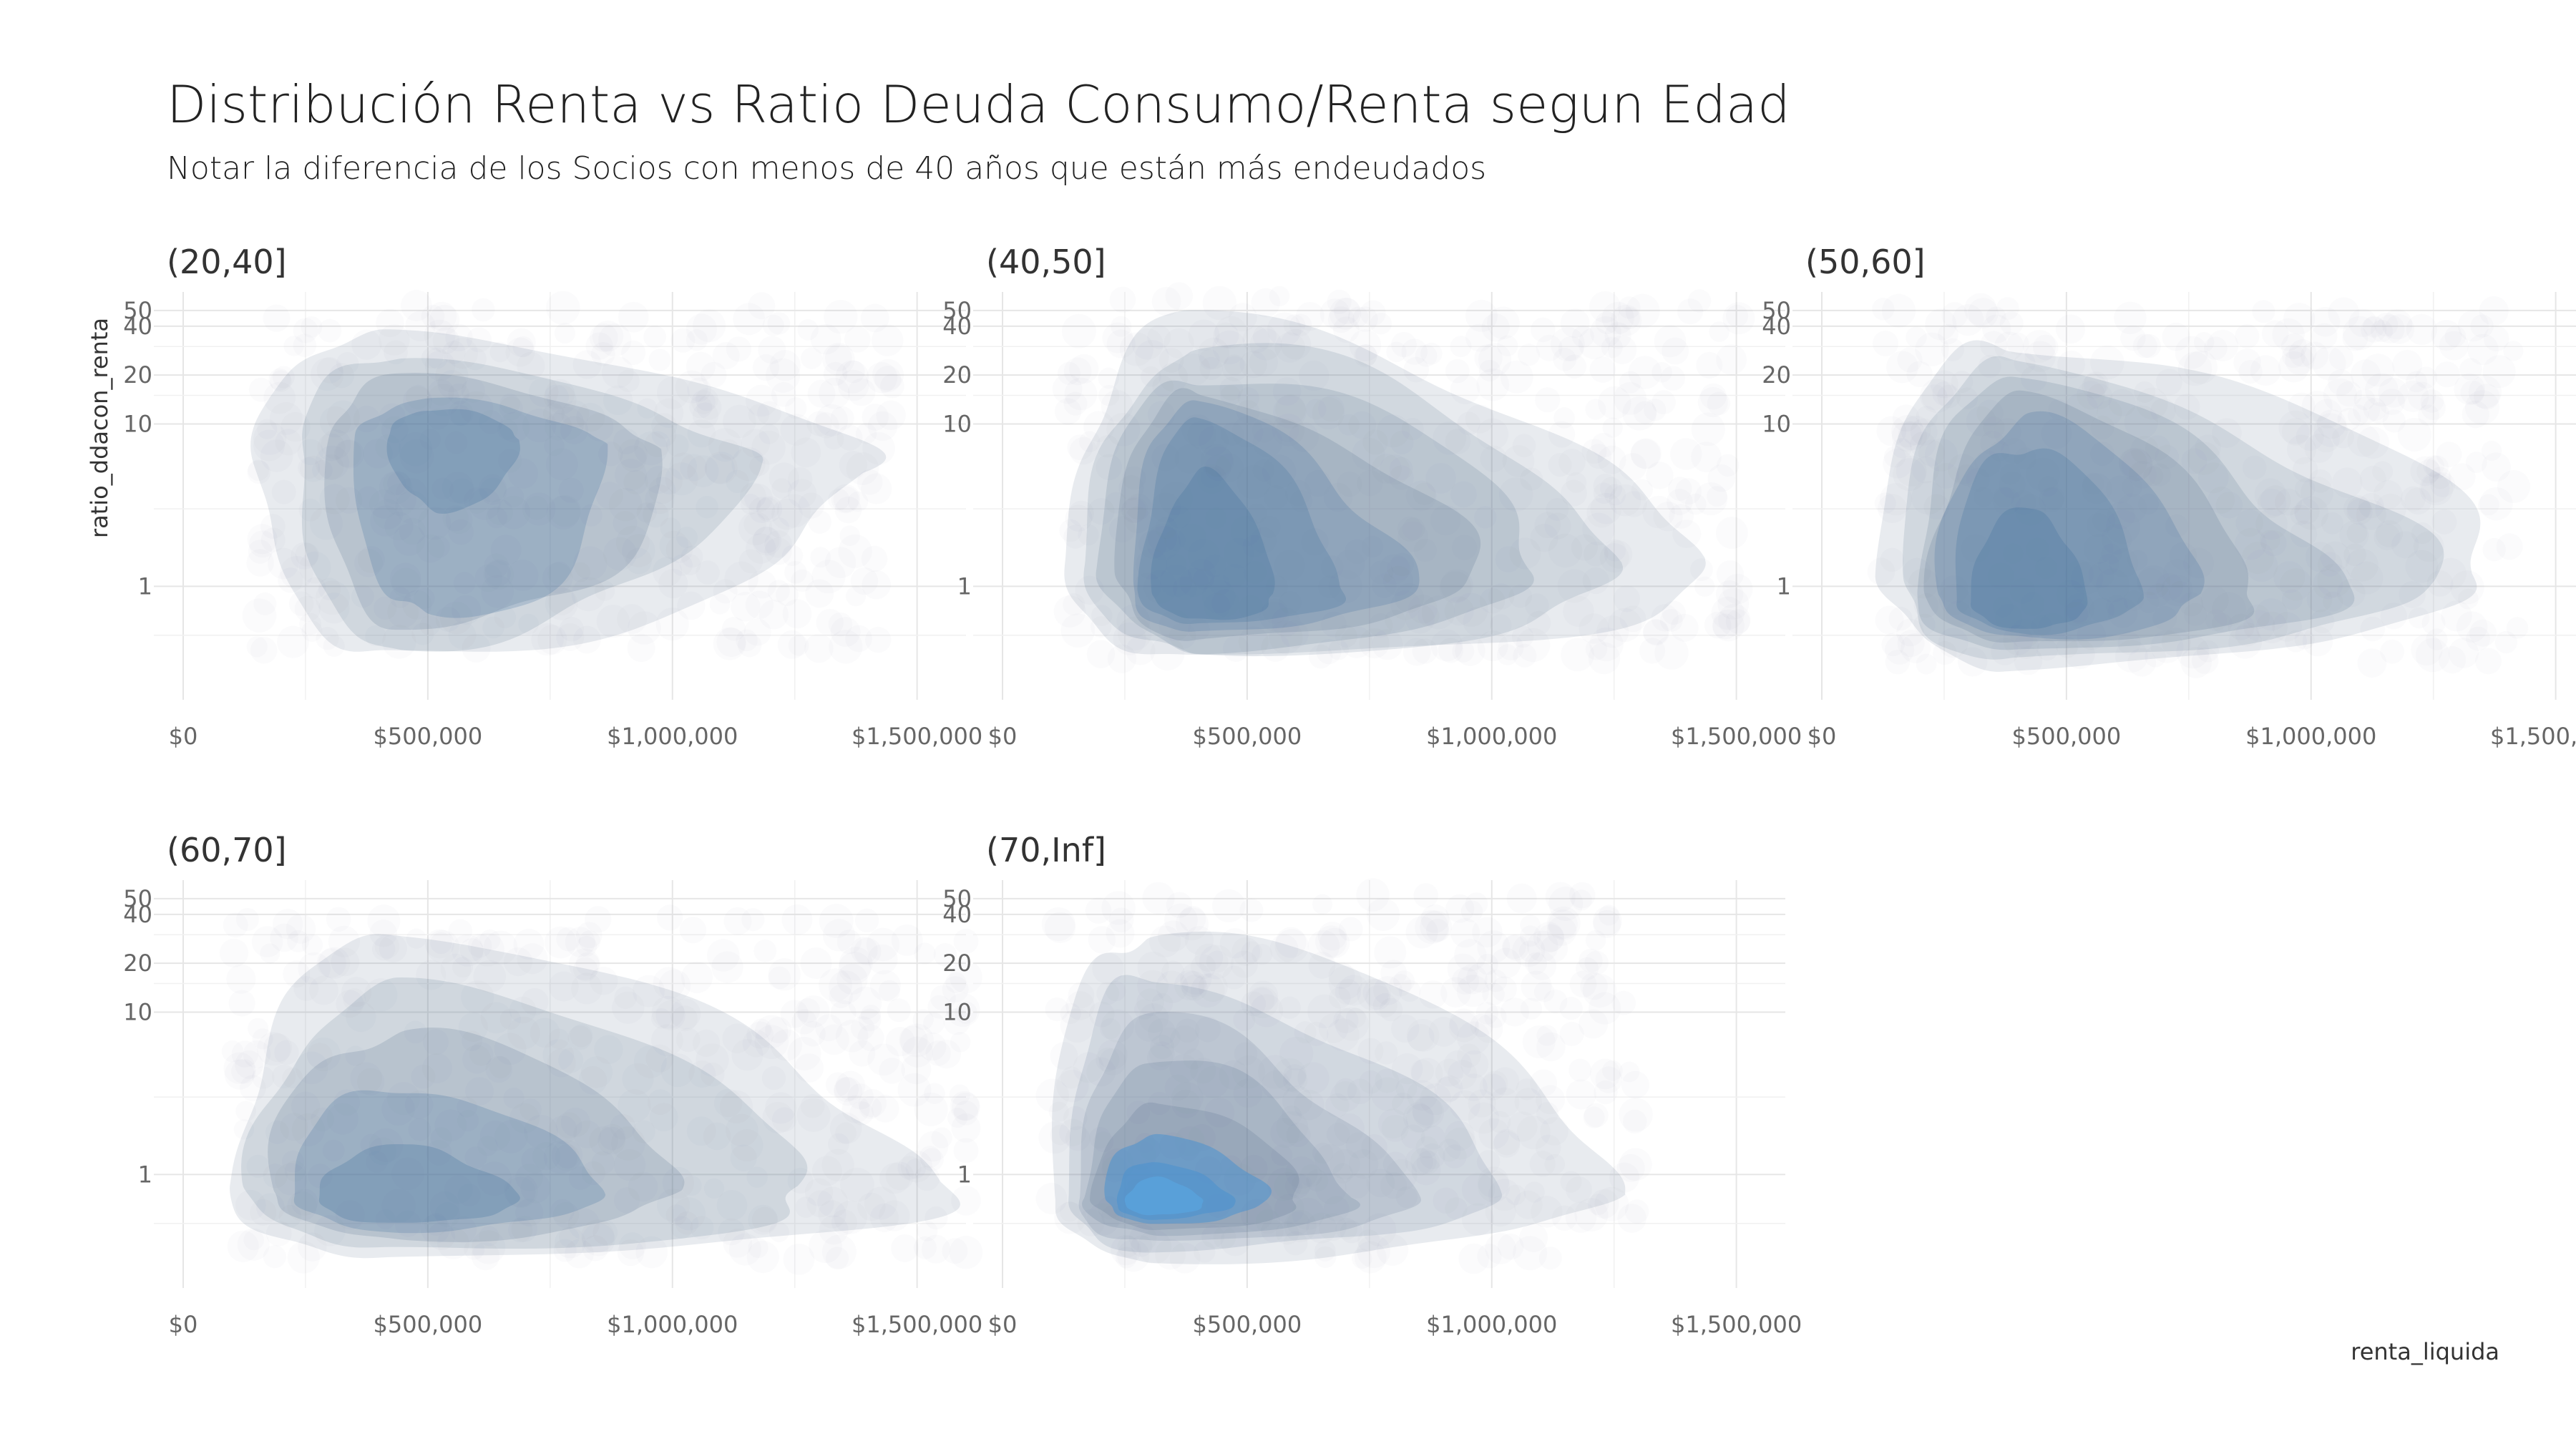 The height and width of the screenshot is (1449, 2576). Describe the element at coordinates (145, 586) in the screenshot. I see `y-tick-label: 1` at that location.